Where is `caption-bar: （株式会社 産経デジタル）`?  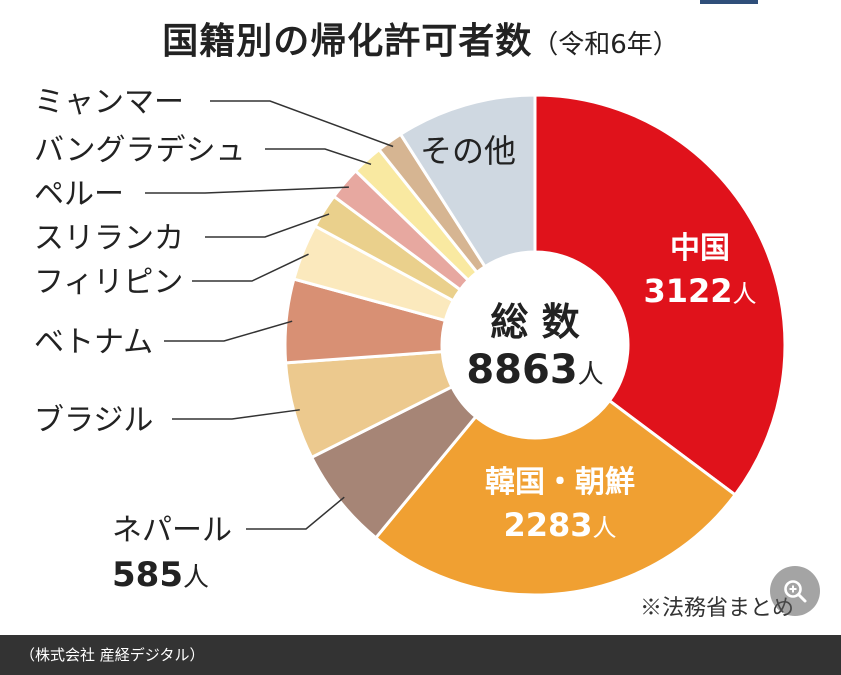 caption-bar: （株式会社 産経デジタル） is located at coordinates (420, 655).